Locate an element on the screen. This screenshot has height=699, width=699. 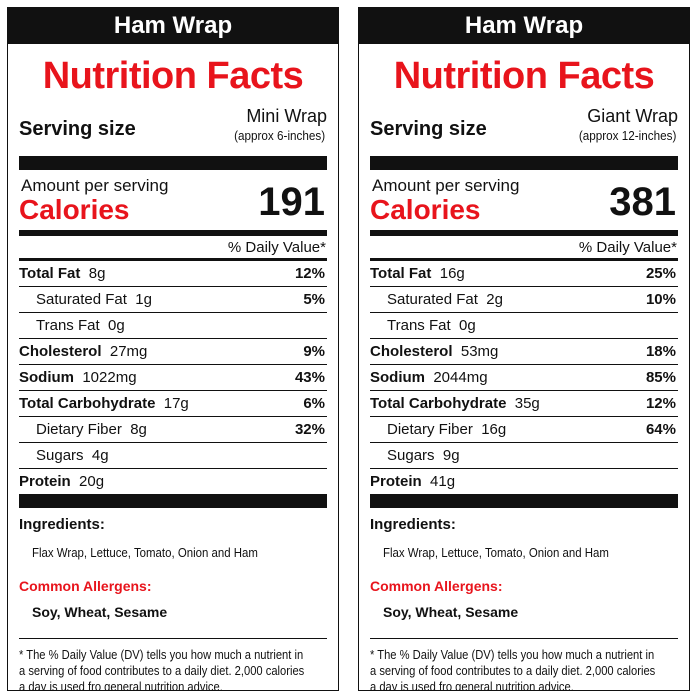
nutrient-row-dietary-fiber: Dietary Fiber 8g 32% is located at coordinates (173, 430).